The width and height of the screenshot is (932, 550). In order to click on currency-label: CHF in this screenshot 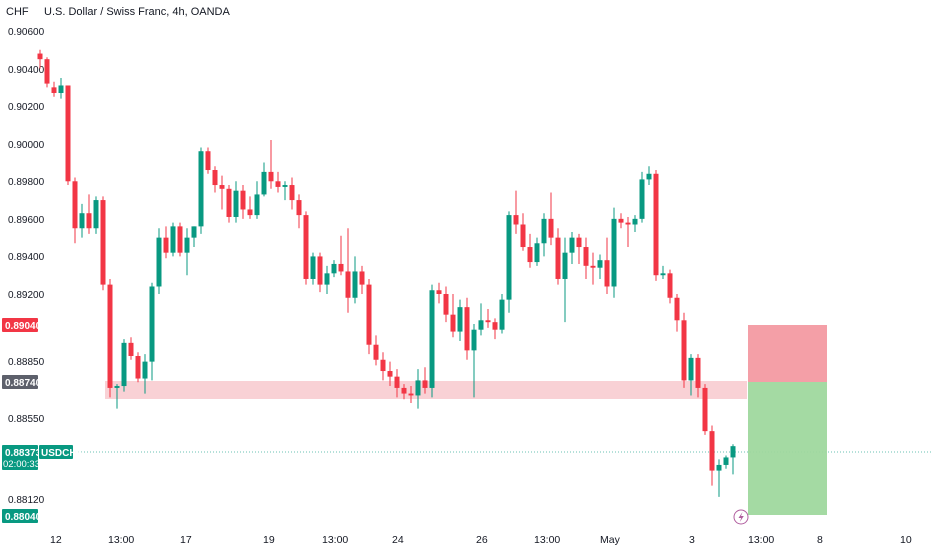, I will do `click(17, 12)`.